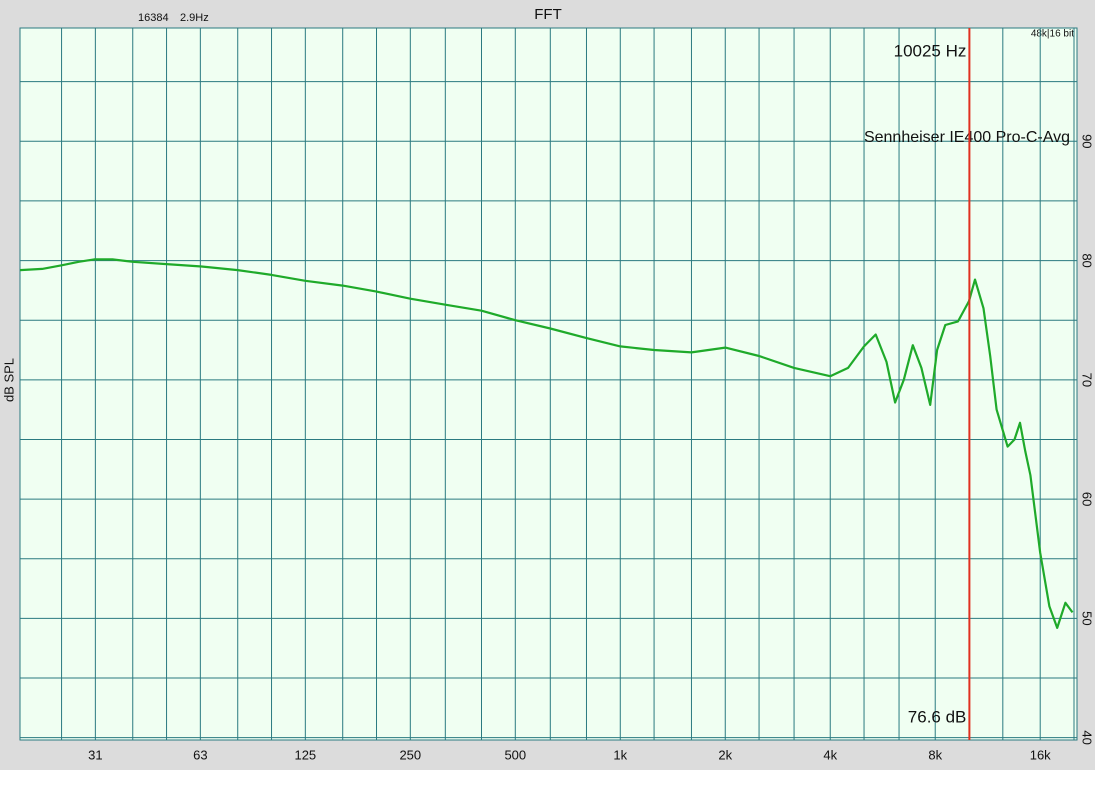 This screenshot has height=800, width=1095. I want to click on x-tick-label: 63, so click(200, 754).